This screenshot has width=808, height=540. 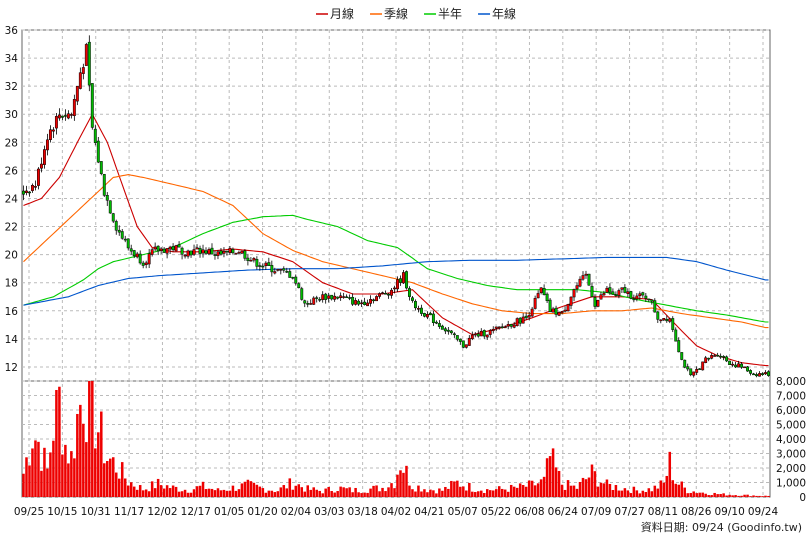 I want to click on price-tick-2: 16, so click(x=12, y=312).